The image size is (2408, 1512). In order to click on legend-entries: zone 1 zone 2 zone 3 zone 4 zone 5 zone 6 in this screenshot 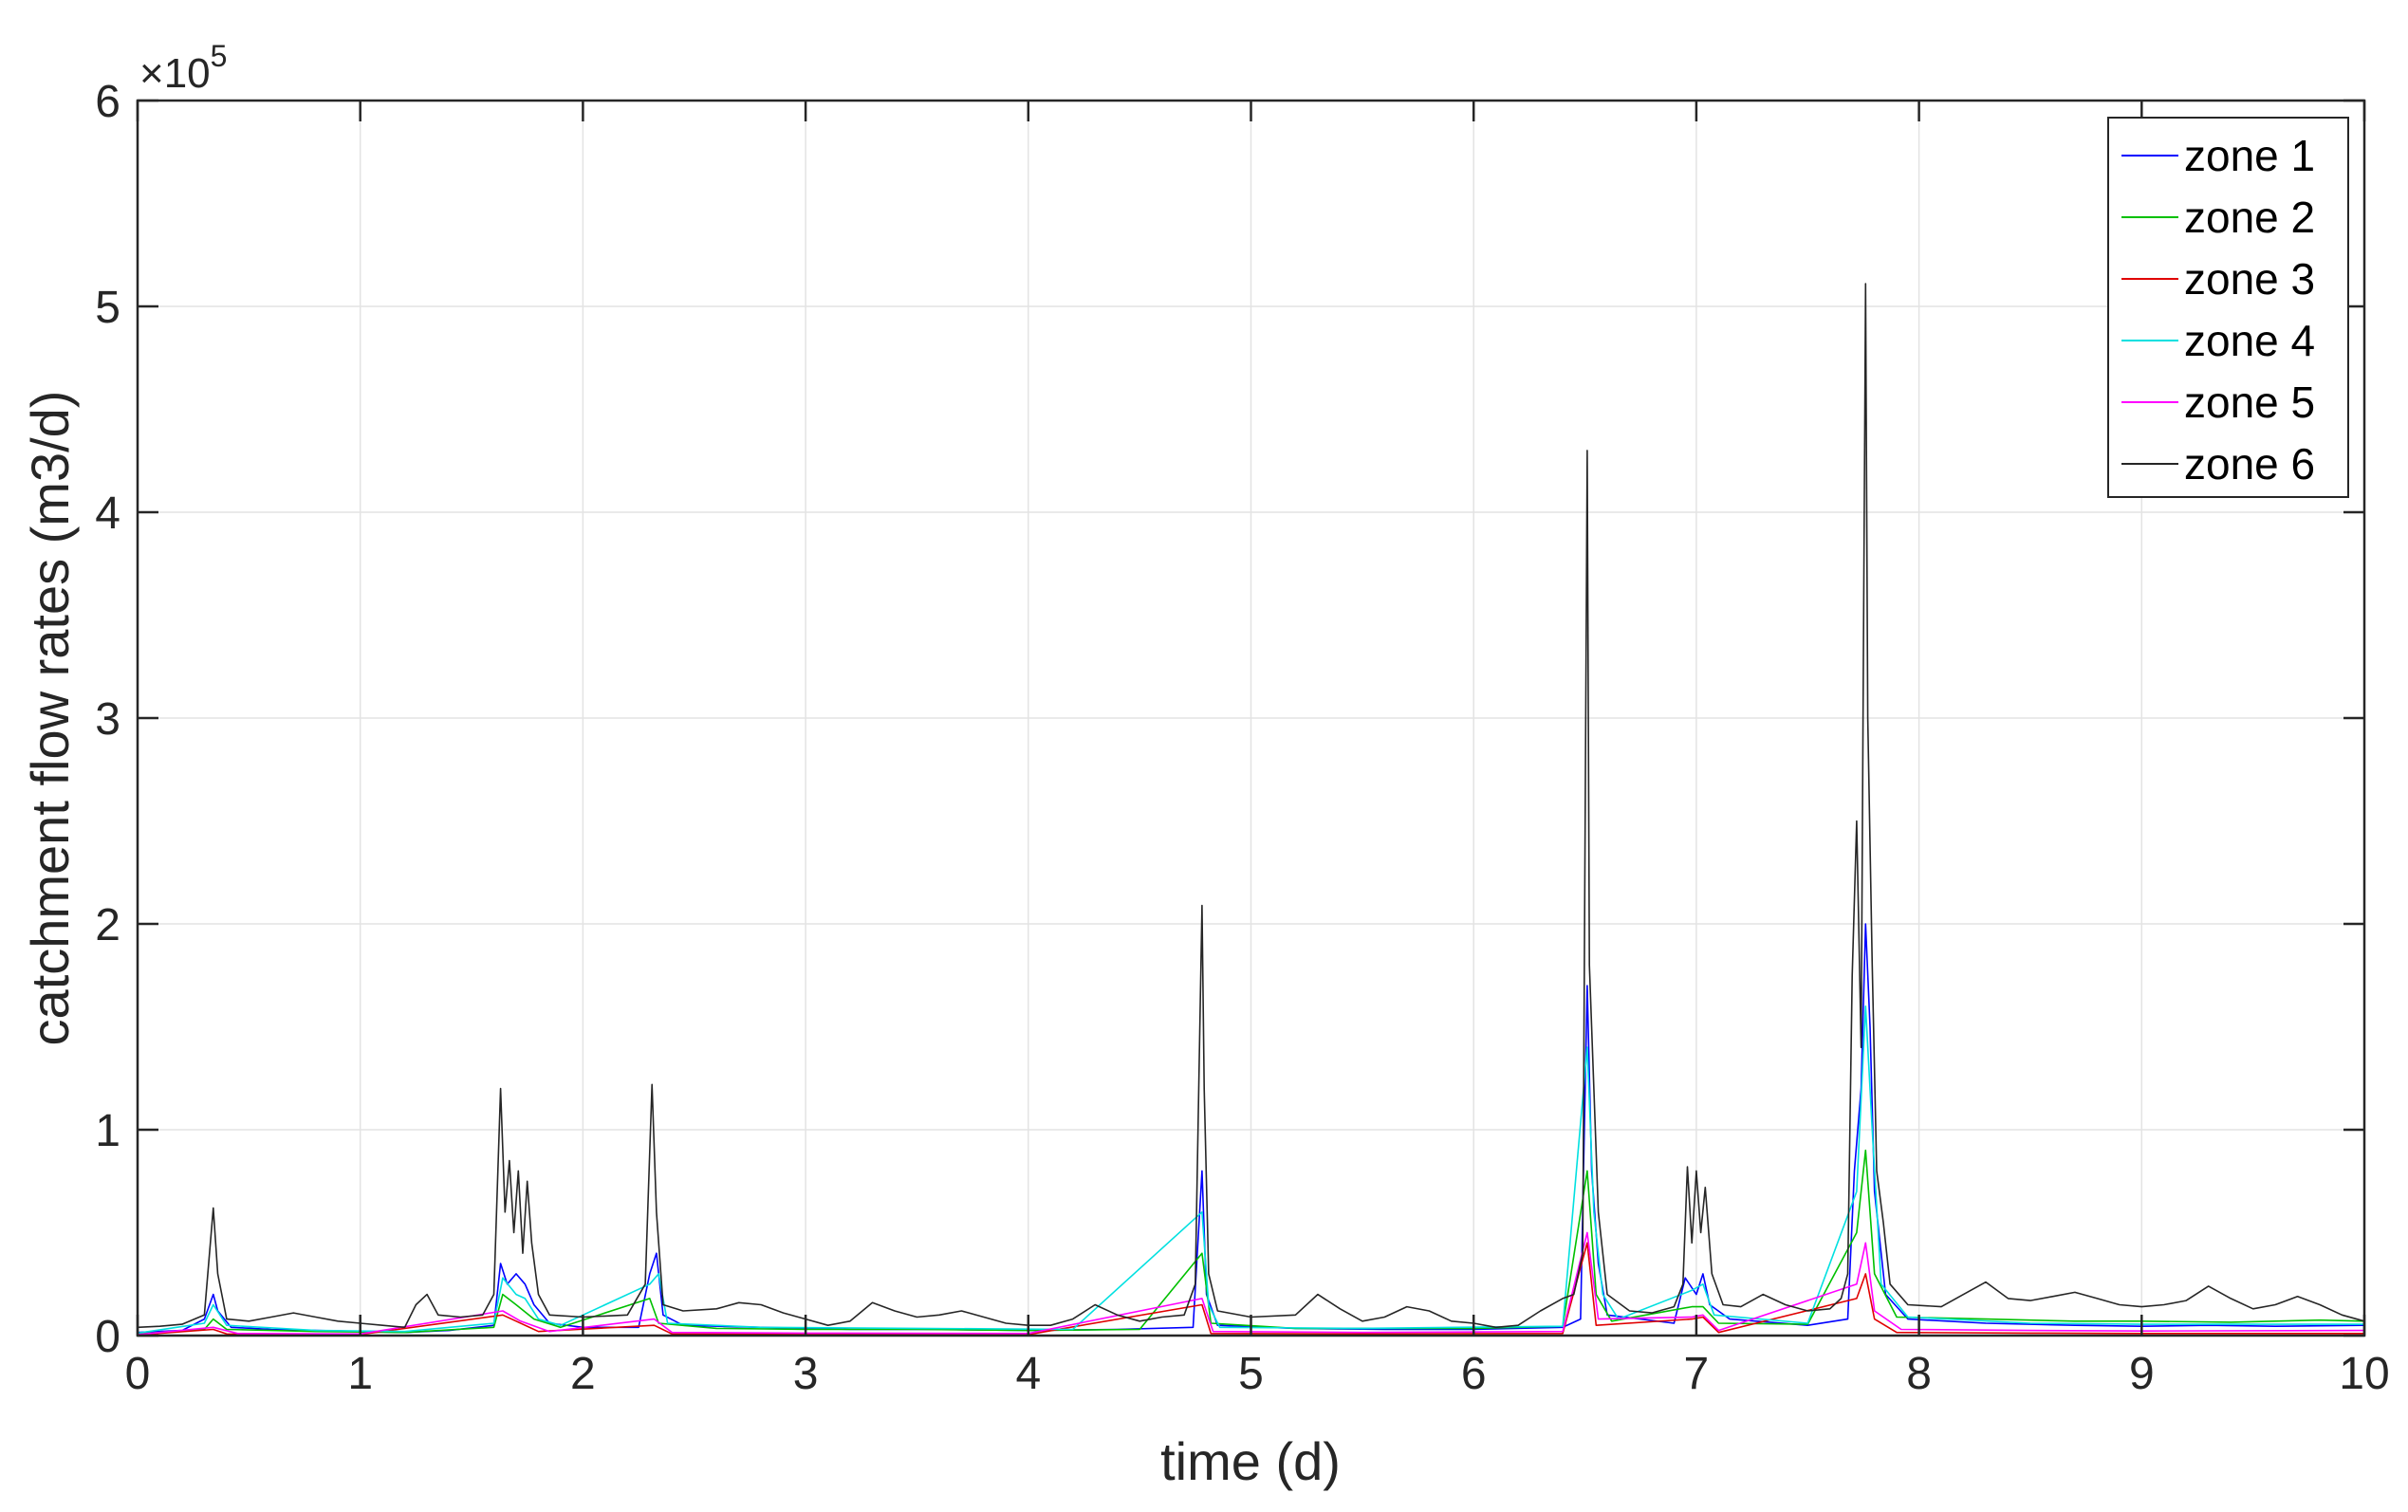, I will do `click(2218, 310)`.